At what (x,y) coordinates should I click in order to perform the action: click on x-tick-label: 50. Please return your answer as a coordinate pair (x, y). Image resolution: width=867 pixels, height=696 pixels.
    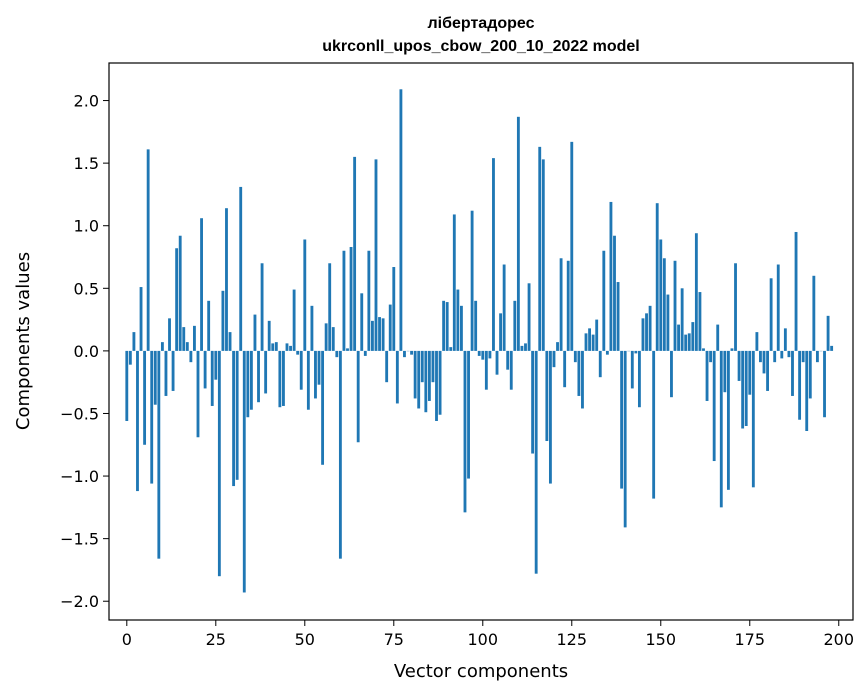
    Looking at the image, I should click on (305, 639).